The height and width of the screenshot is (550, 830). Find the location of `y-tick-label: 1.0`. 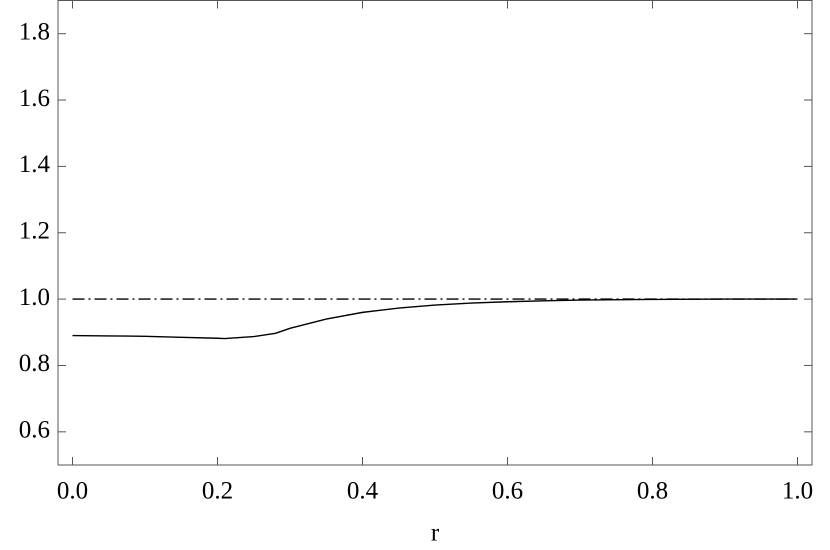

y-tick-label: 1.0 is located at coordinates (34, 297).